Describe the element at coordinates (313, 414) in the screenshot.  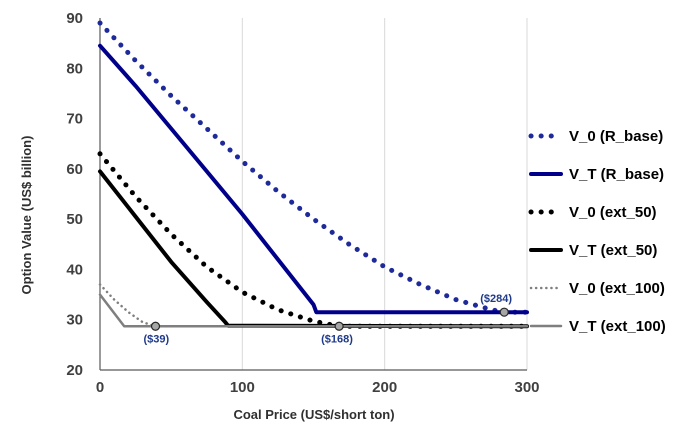
I see `x-axis-title: Coal Price (US$/short ton)` at that location.